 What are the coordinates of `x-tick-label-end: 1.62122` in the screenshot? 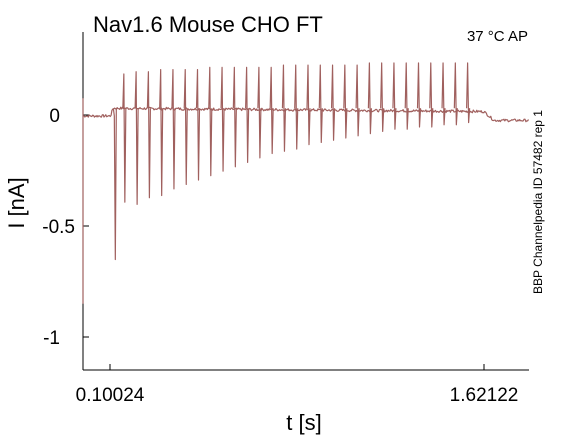 It's located at (484, 395).